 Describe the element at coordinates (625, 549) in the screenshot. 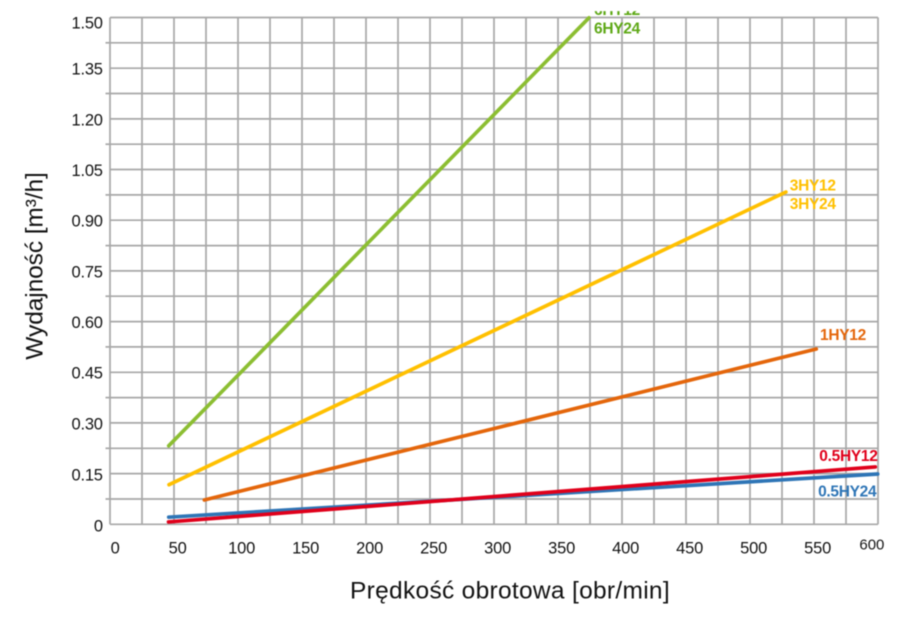

I see `svg-text: 400` at that location.